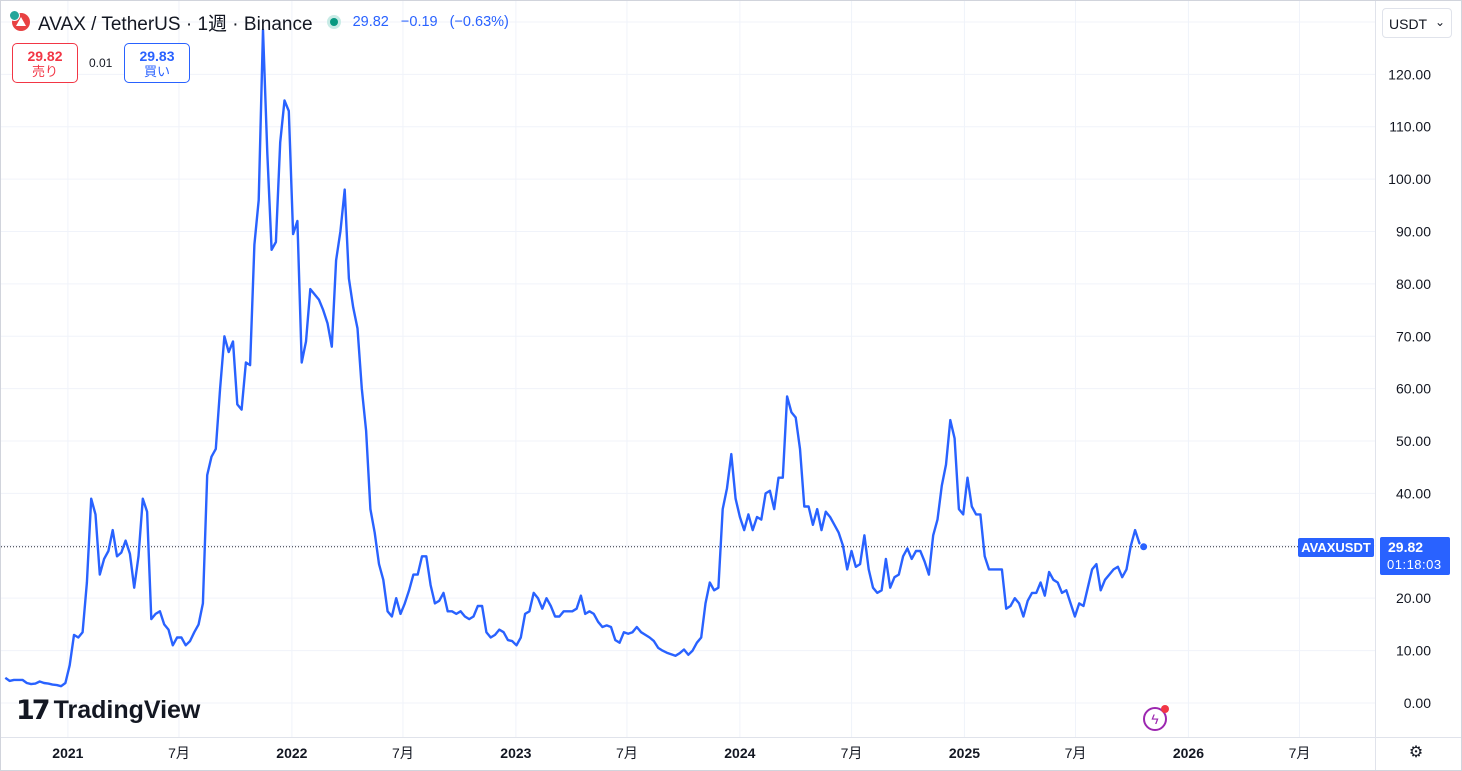  Describe the element at coordinates (370, 22) in the screenshot. I see `last-price: 29.82` at that location.